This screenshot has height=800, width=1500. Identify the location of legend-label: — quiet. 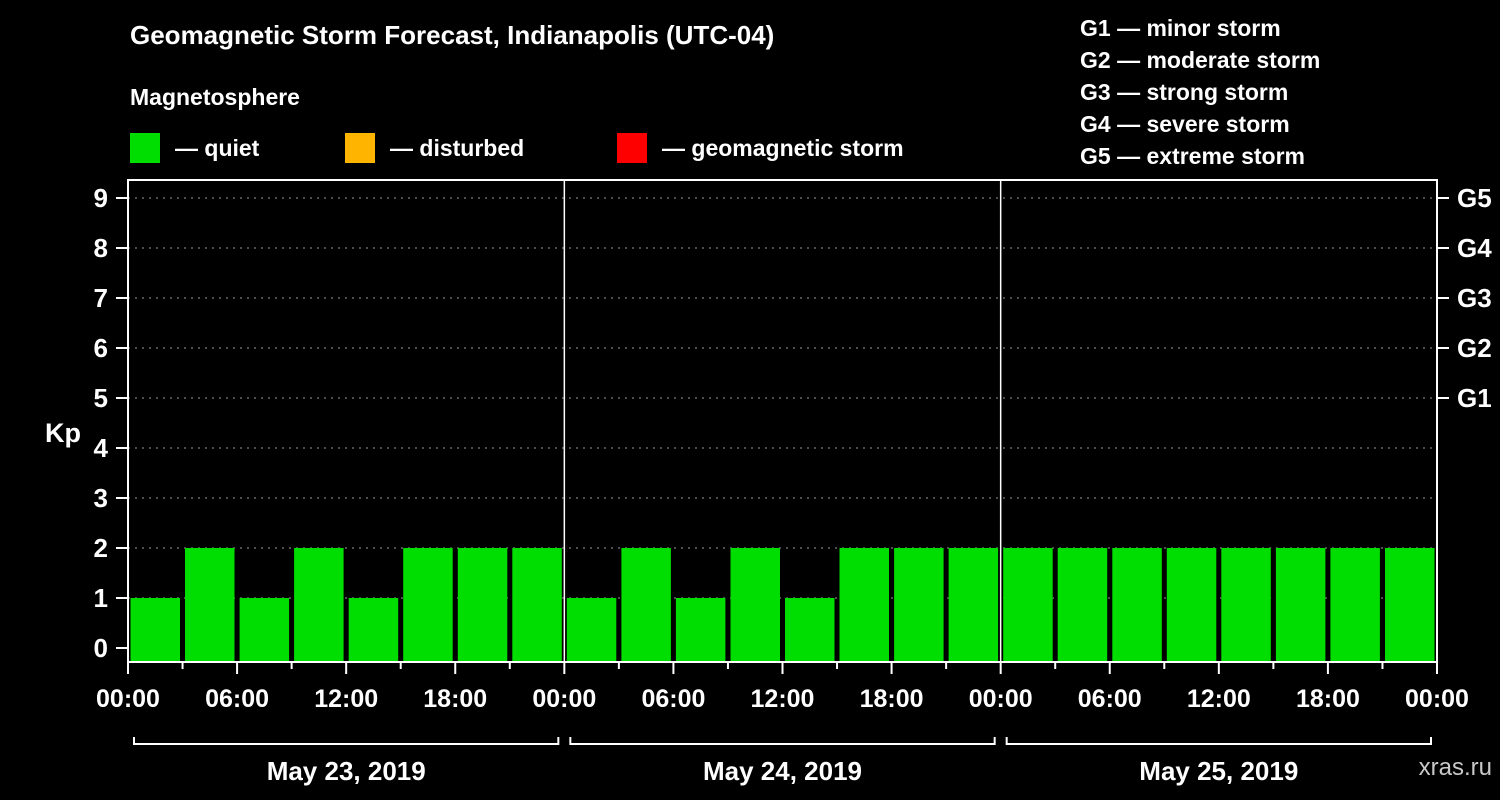
(217, 147).